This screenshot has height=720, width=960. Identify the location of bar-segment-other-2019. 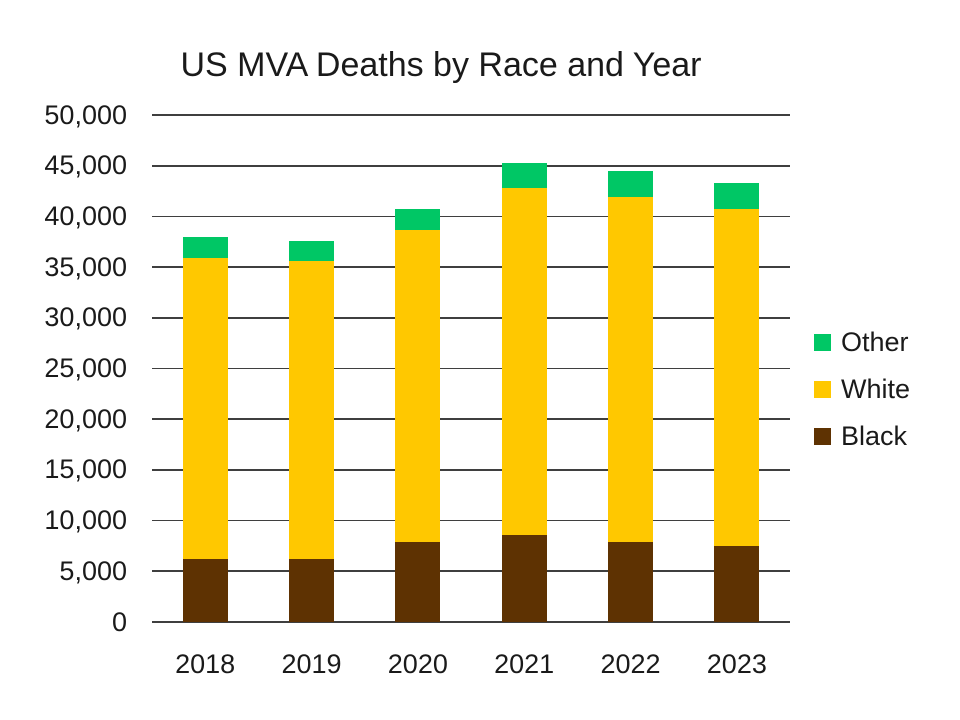
(311, 251).